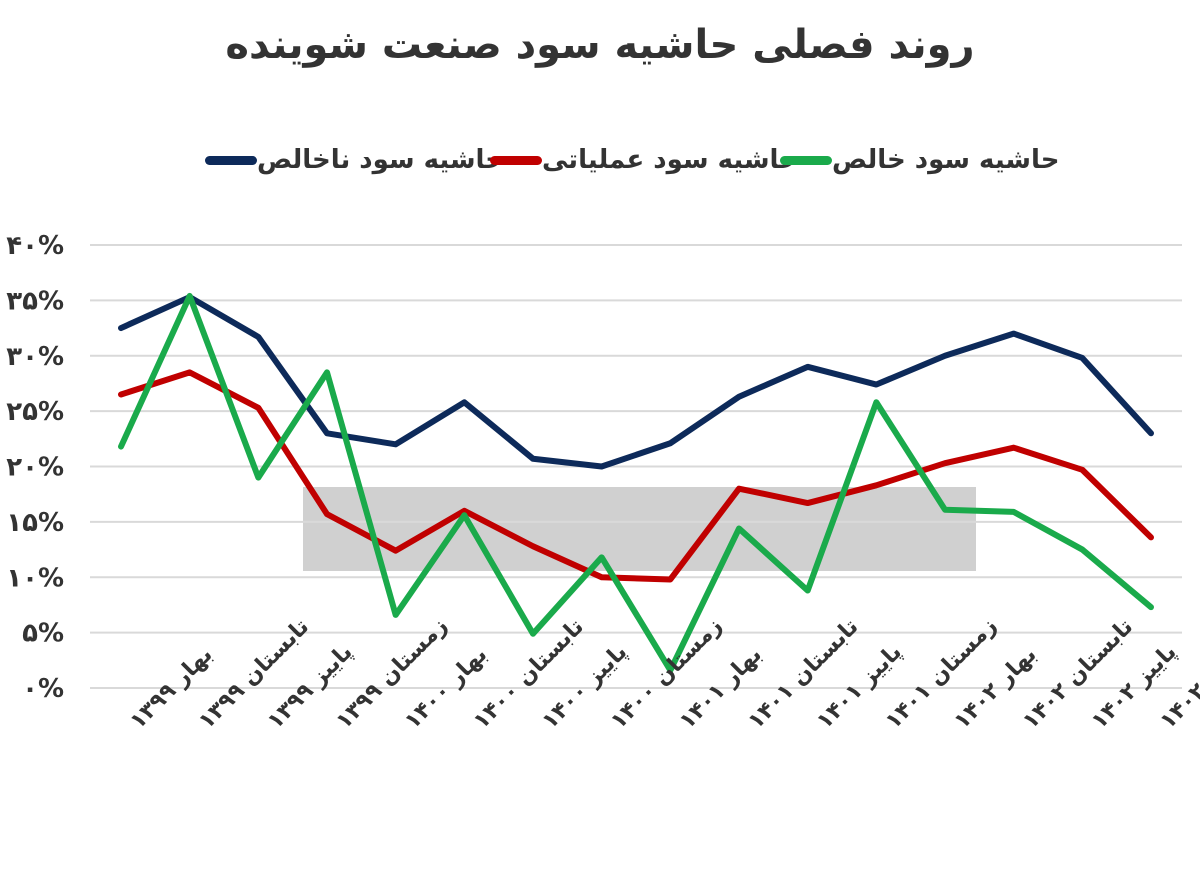  I want to click on y-tick-label: ۲۵%, so click(35, 412).